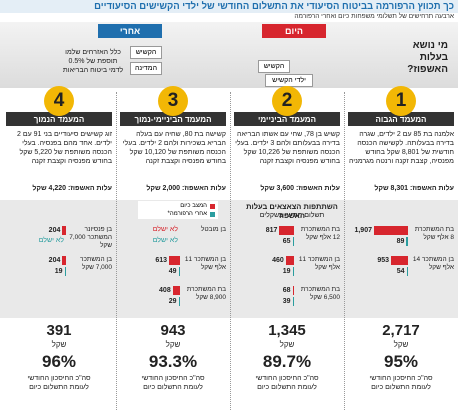 The height and width of the screenshot is (416, 458). What do you see at coordinates (278, 260) in the screenshot?
I see `value-label: 460` at bounding box center [278, 260].